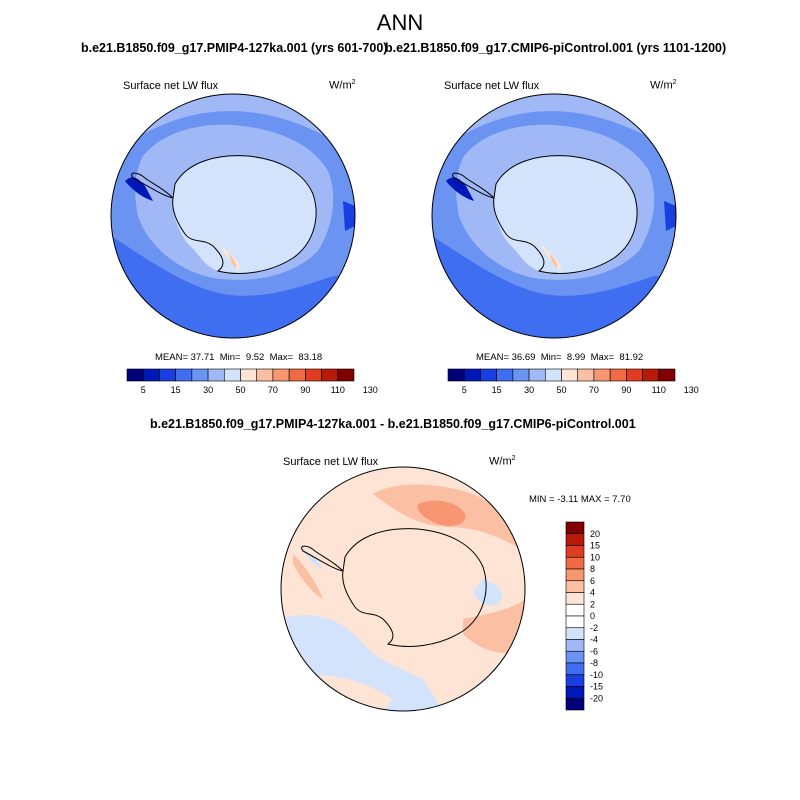  I want to click on colorbar-panel-1-tick-label: 15, so click(176, 390).